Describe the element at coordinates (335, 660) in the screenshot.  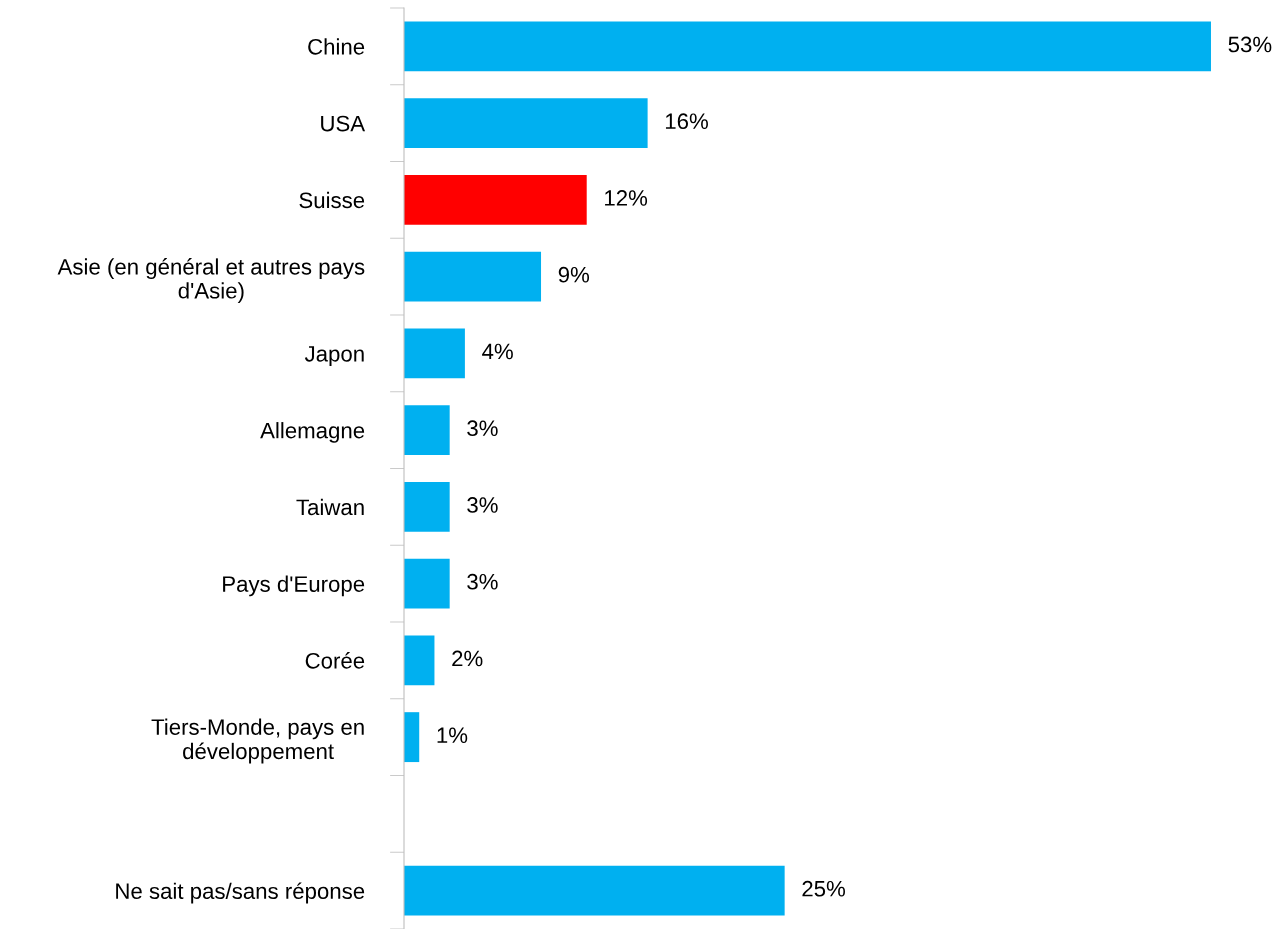
I see `y-tick-label: Corée` at that location.